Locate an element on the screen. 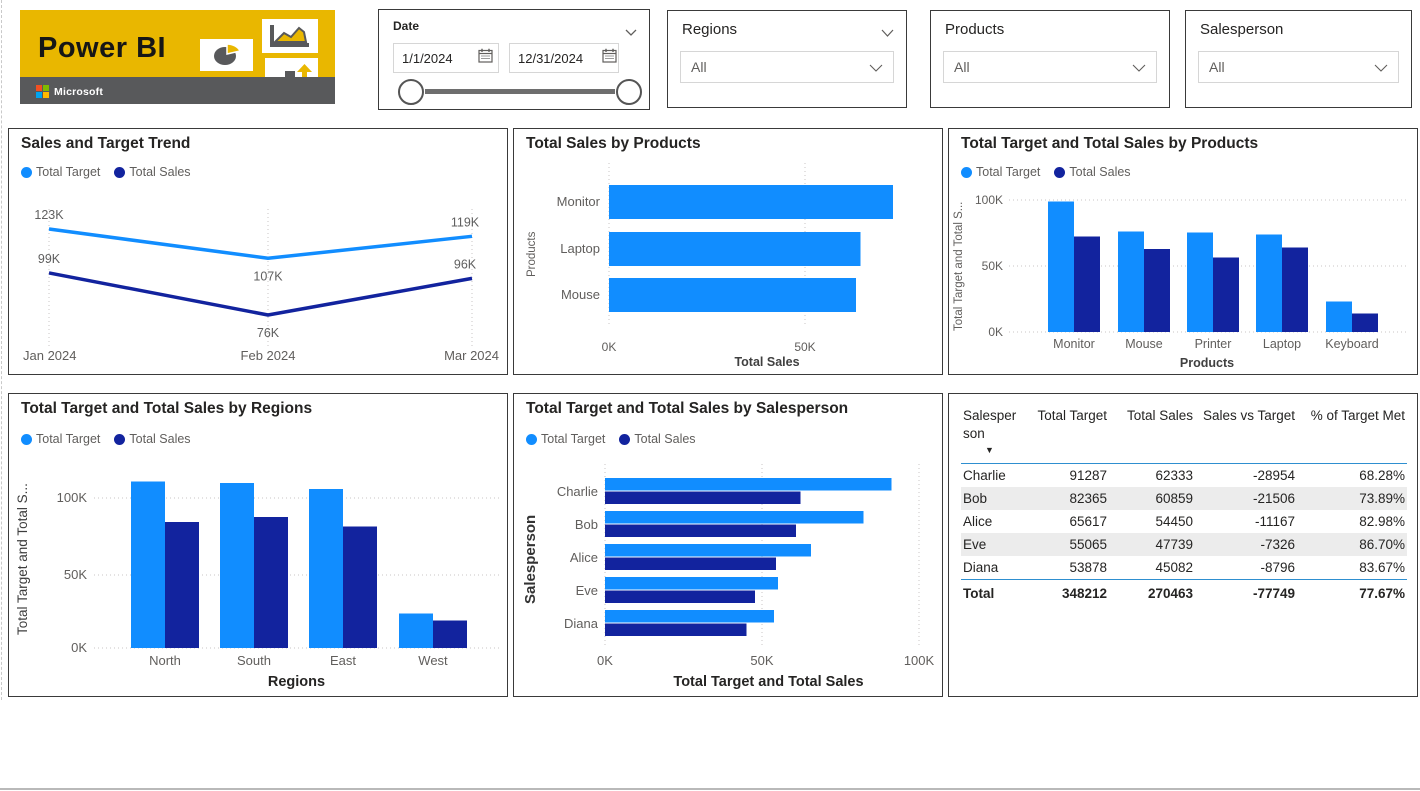 The height and width of the screenshot is (791, 1420). pie-chart-icon is located at coordinates (226, 55).